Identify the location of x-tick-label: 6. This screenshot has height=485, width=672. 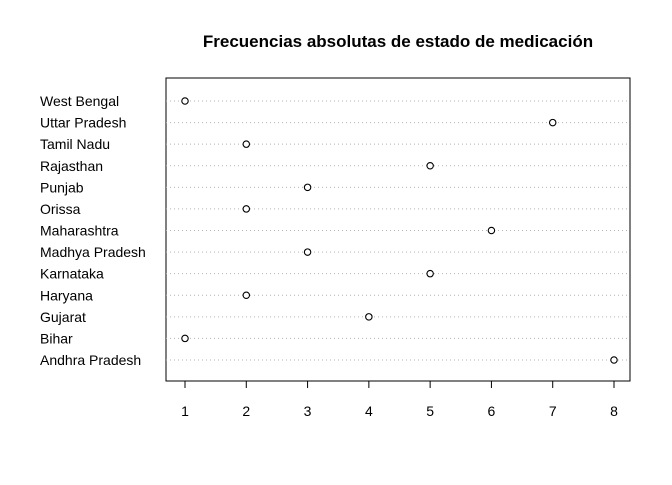
(492, 411).